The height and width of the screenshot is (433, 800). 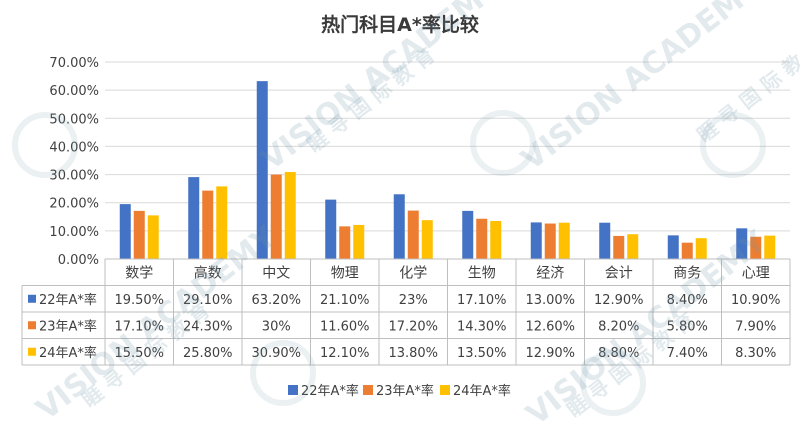 I want to click on data-label: 11.60%, so click(x=345, y=326).